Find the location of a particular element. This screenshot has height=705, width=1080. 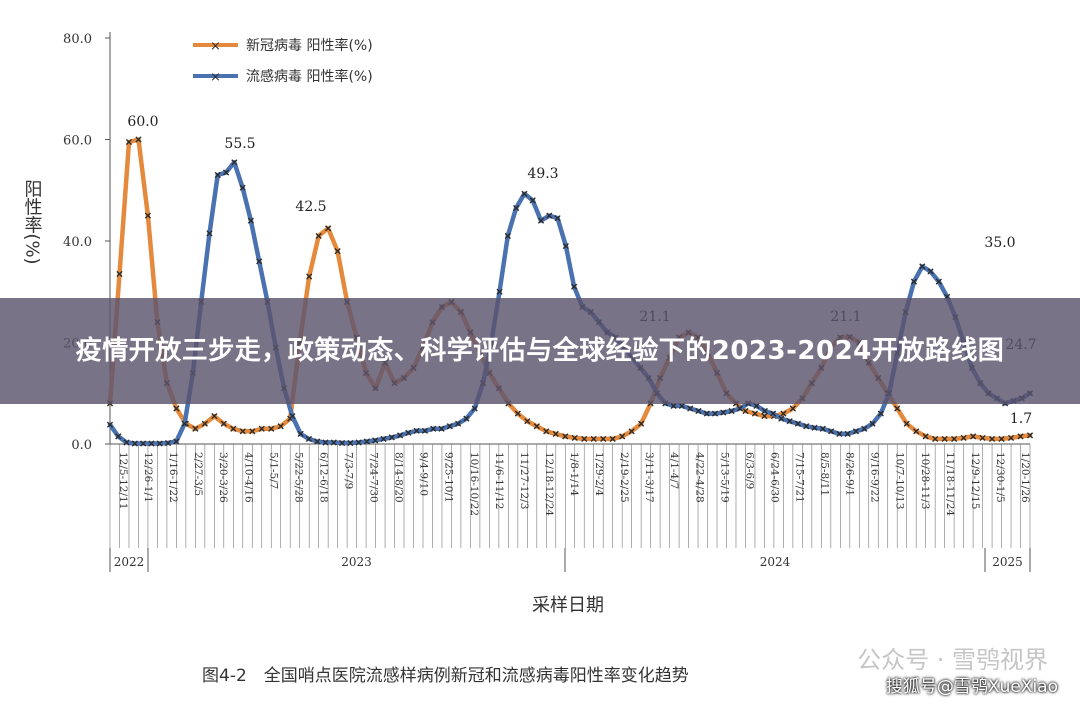

x-tick-label: 2/27-3/5 is located at coordinates (198, 474).